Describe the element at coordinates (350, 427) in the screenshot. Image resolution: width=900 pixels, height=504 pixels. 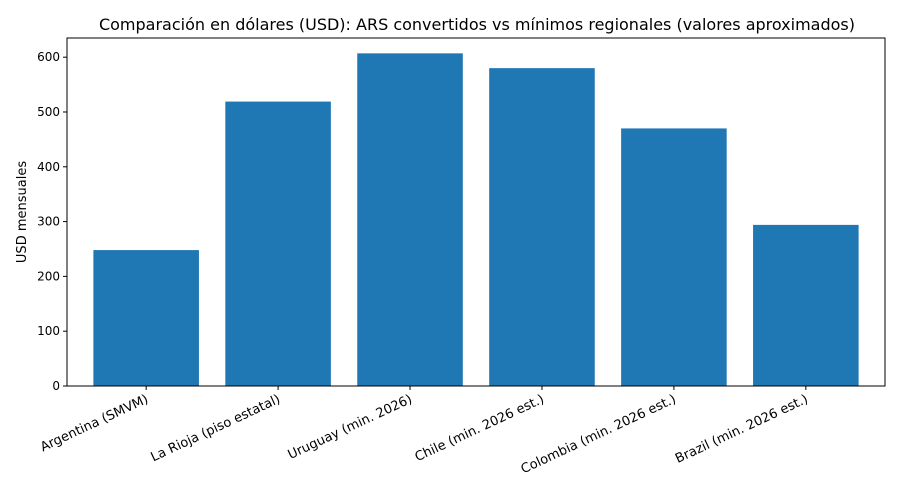
I see `x-tick-label: Uruguay (min. 2026)` at that location.